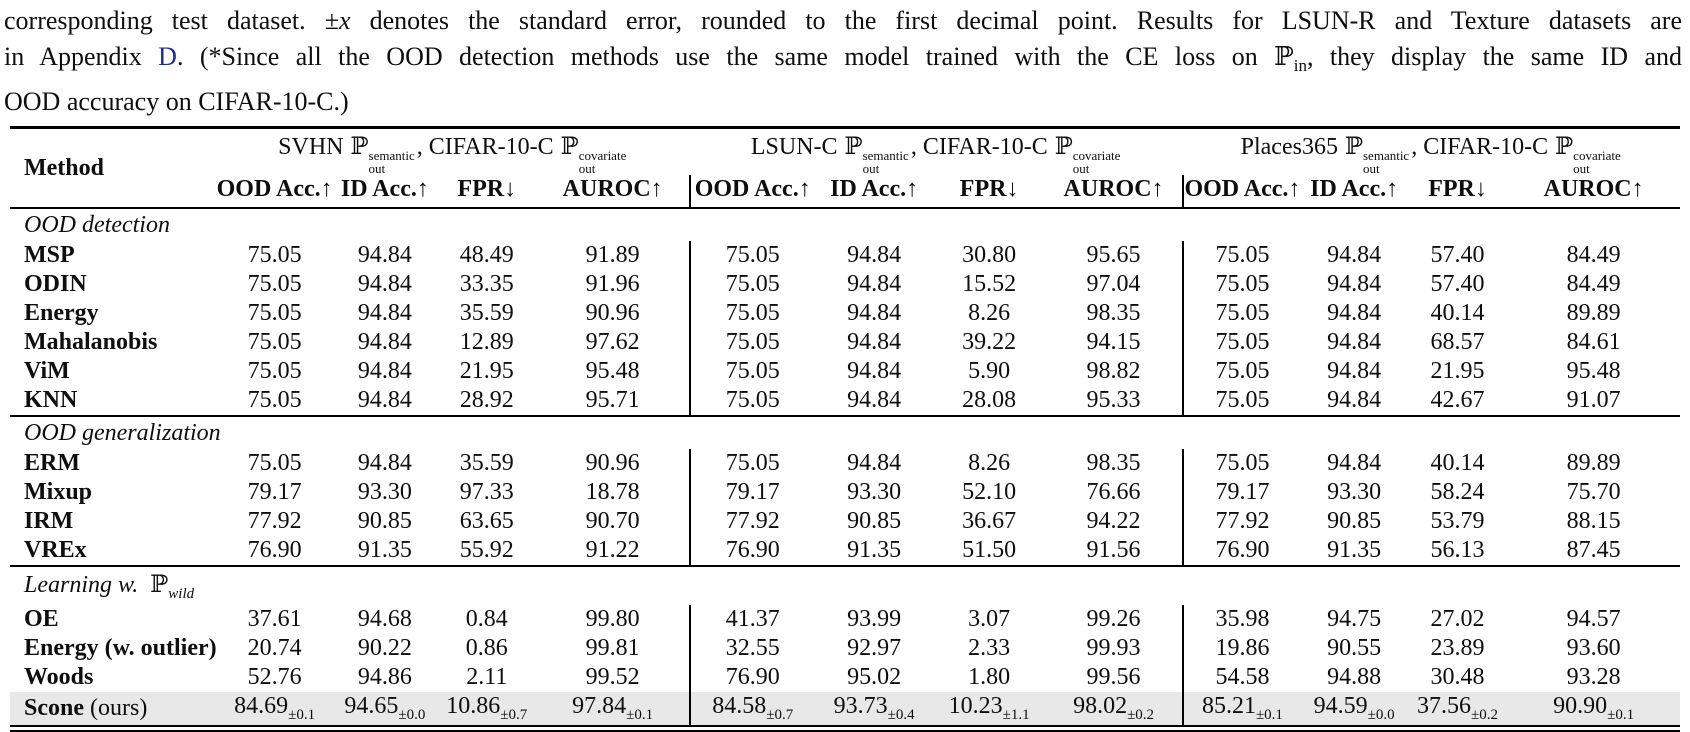 This screenshot has height=732, width=1690. I want to click on value-cell: 90.96, so click(612, 463).